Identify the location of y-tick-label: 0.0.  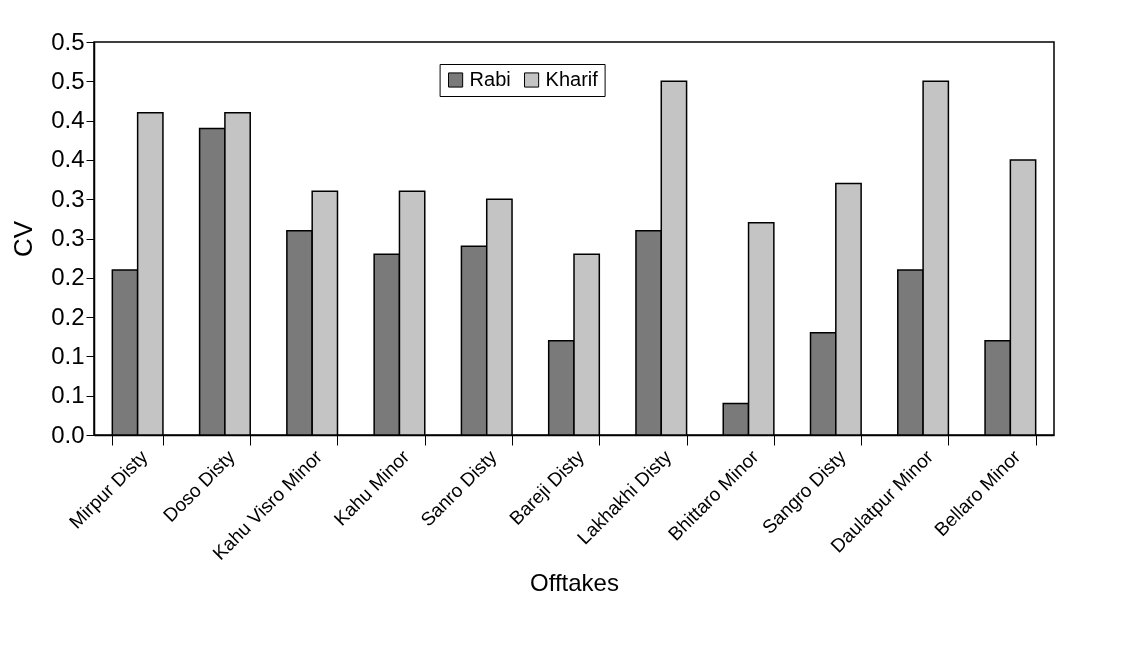
(68, 434).